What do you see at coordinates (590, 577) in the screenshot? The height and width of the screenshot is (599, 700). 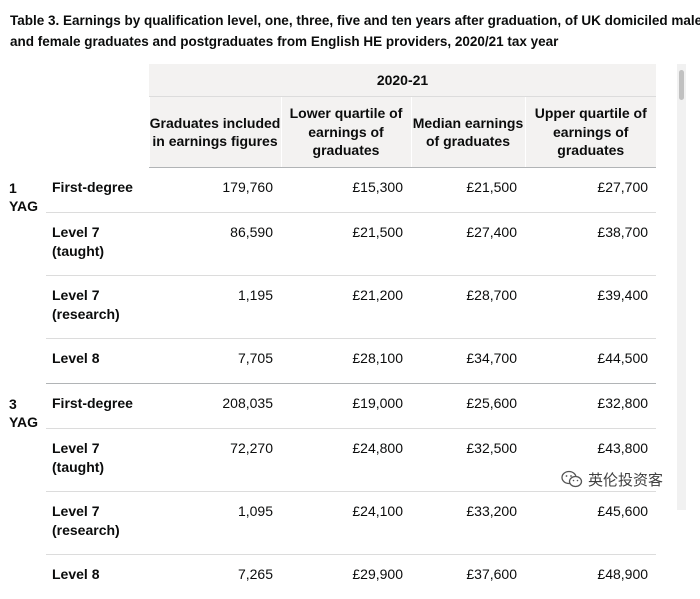 I see `upper-quartile-value: £48,900` at bounding box center [590, 577].